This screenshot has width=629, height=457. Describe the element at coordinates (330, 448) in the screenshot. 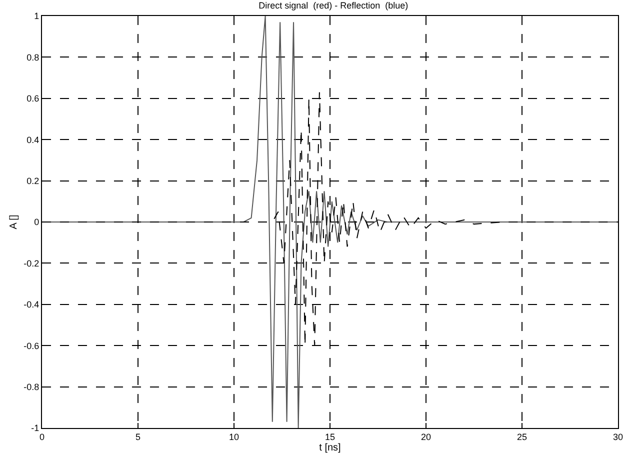

I see `x-axis-title: t [ns]` at that location.